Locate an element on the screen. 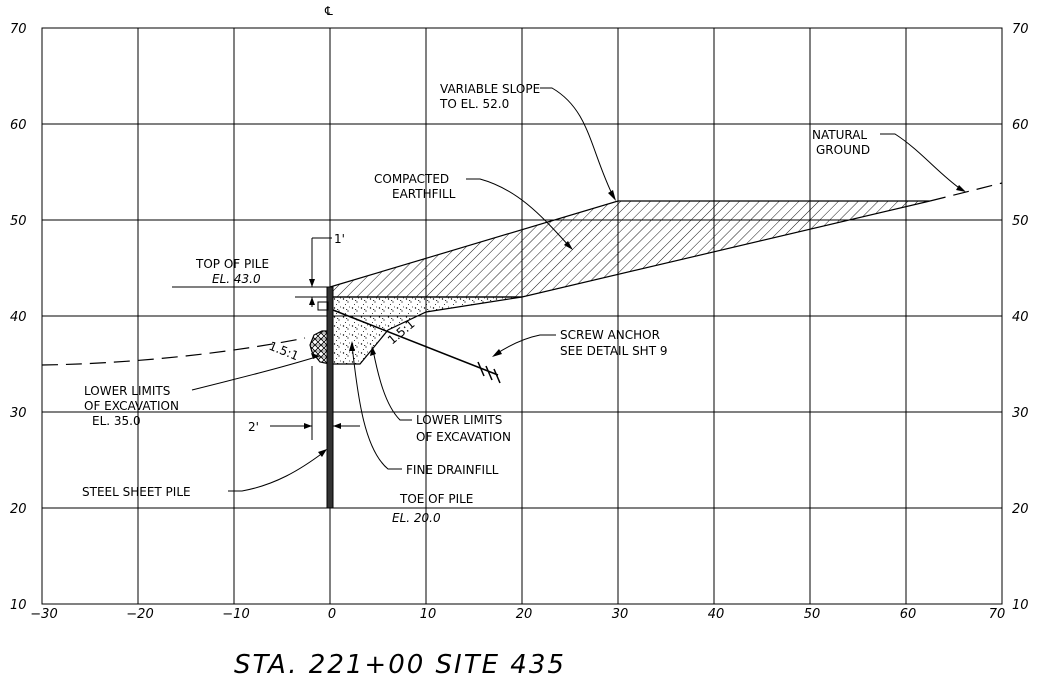 This screenshot has height=688, width=1046. compacted-earthfill-label: EARTHFILL is located at coordinates (424, 194).